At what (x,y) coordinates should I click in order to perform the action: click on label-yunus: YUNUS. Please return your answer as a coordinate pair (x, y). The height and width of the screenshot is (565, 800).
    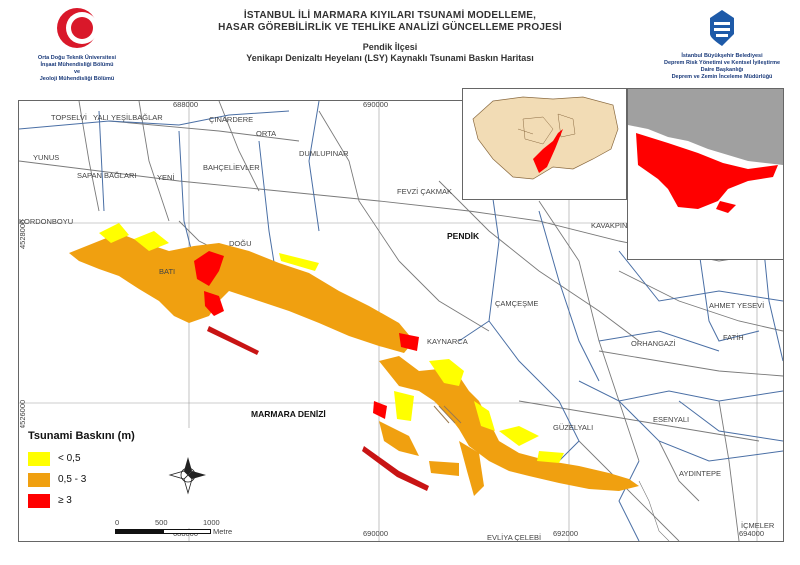
    Looking at the image, I should click on (46, 157).